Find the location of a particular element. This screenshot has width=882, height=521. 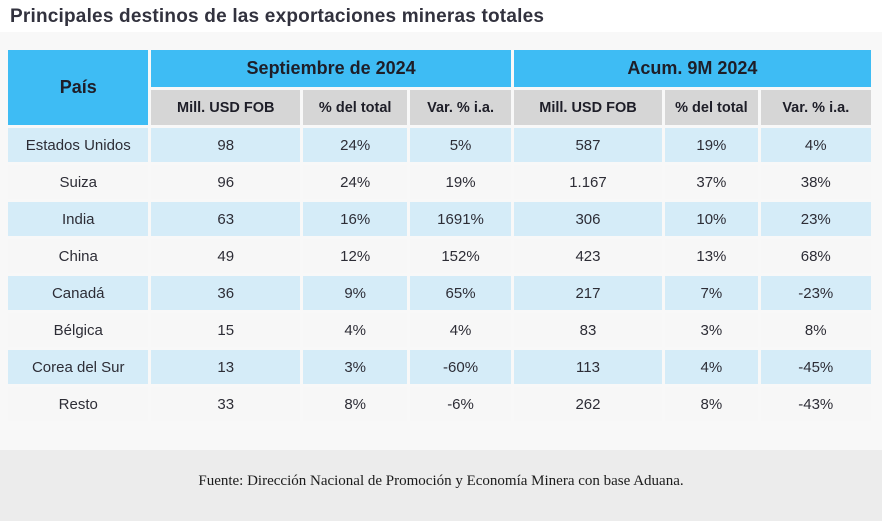

cell-value: 98 is located at coordinates (225, 145).